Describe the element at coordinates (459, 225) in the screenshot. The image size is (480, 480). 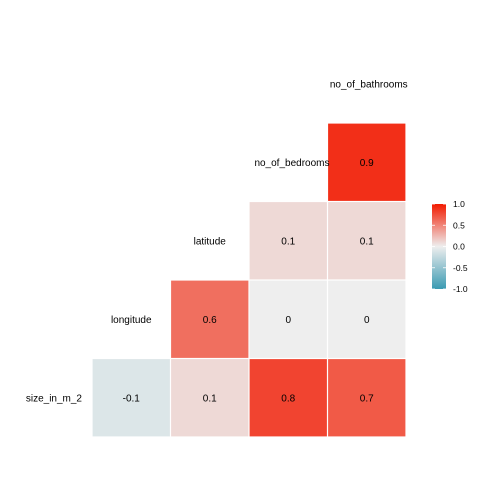
I see `legend-tick-label: 0.5` at that location.